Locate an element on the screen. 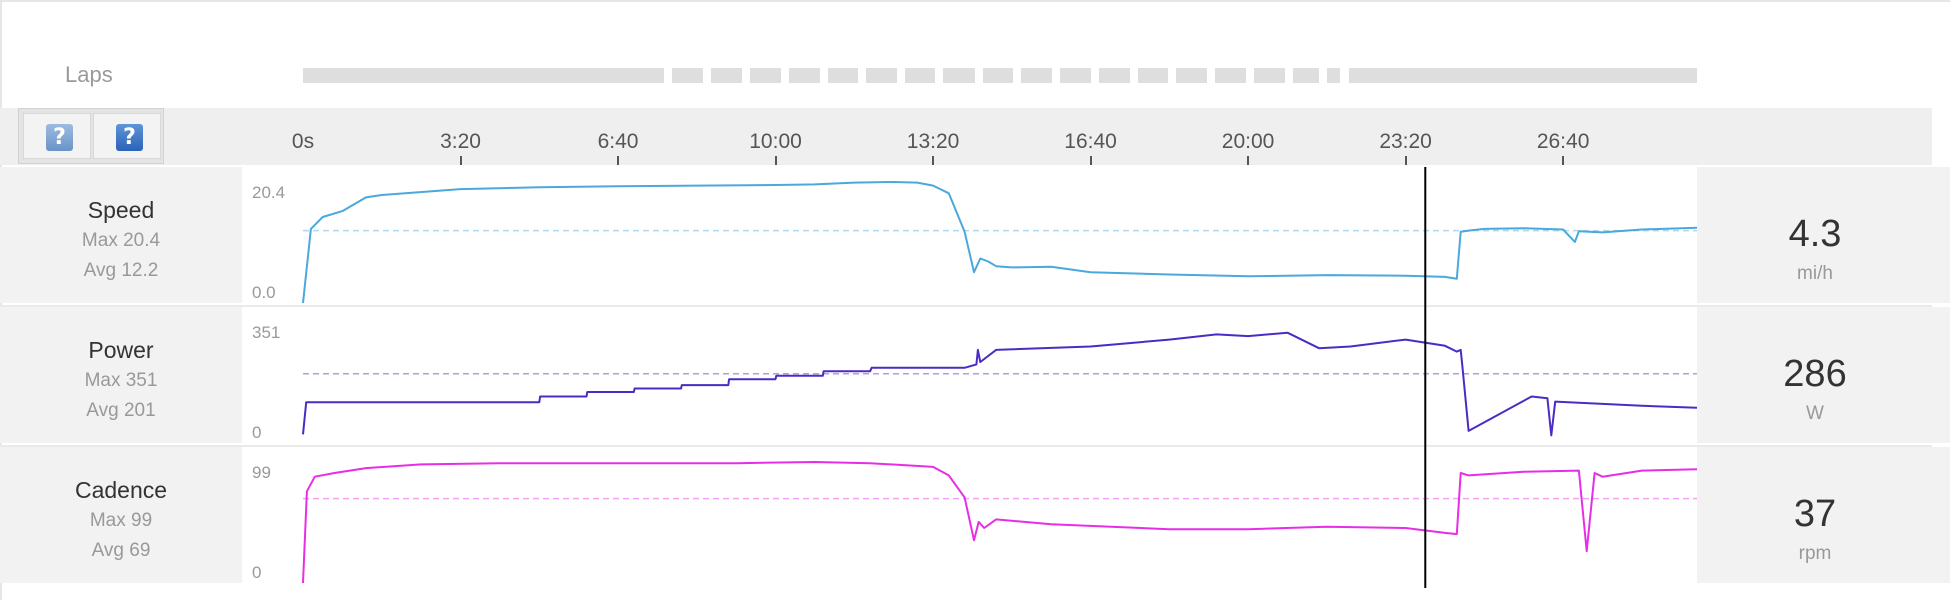  time-tick-label: 23:20 is located at coordinates (1405, 141).